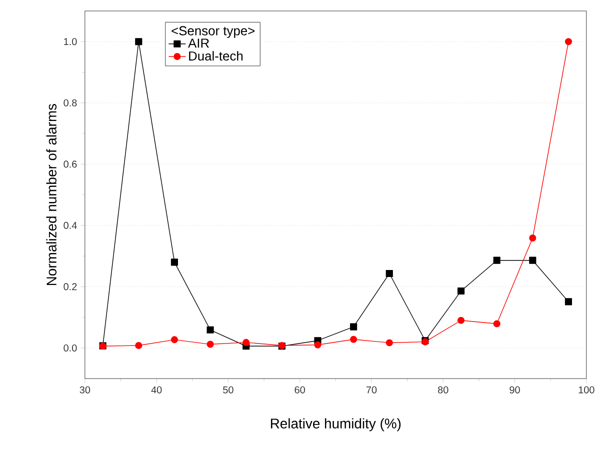  What do you see at coordinates (70, 226) in the screenshot?
I see `y-tick-label: 0.4` at bounding box center [70, 226].